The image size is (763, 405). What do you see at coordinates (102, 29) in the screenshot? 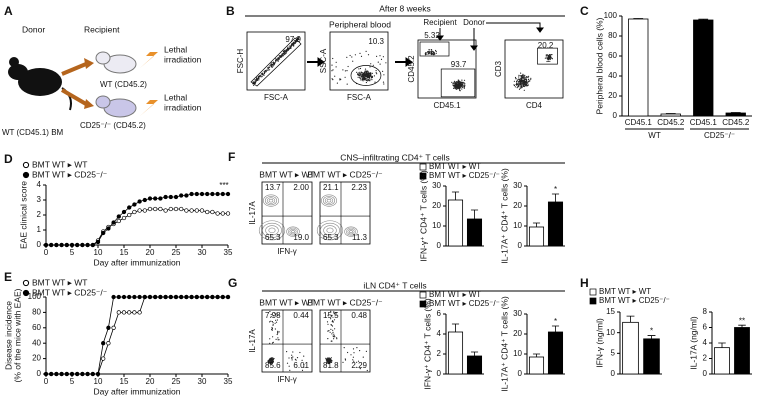
I see `recipient-label: Recipient` at bounding box center [102, 29].